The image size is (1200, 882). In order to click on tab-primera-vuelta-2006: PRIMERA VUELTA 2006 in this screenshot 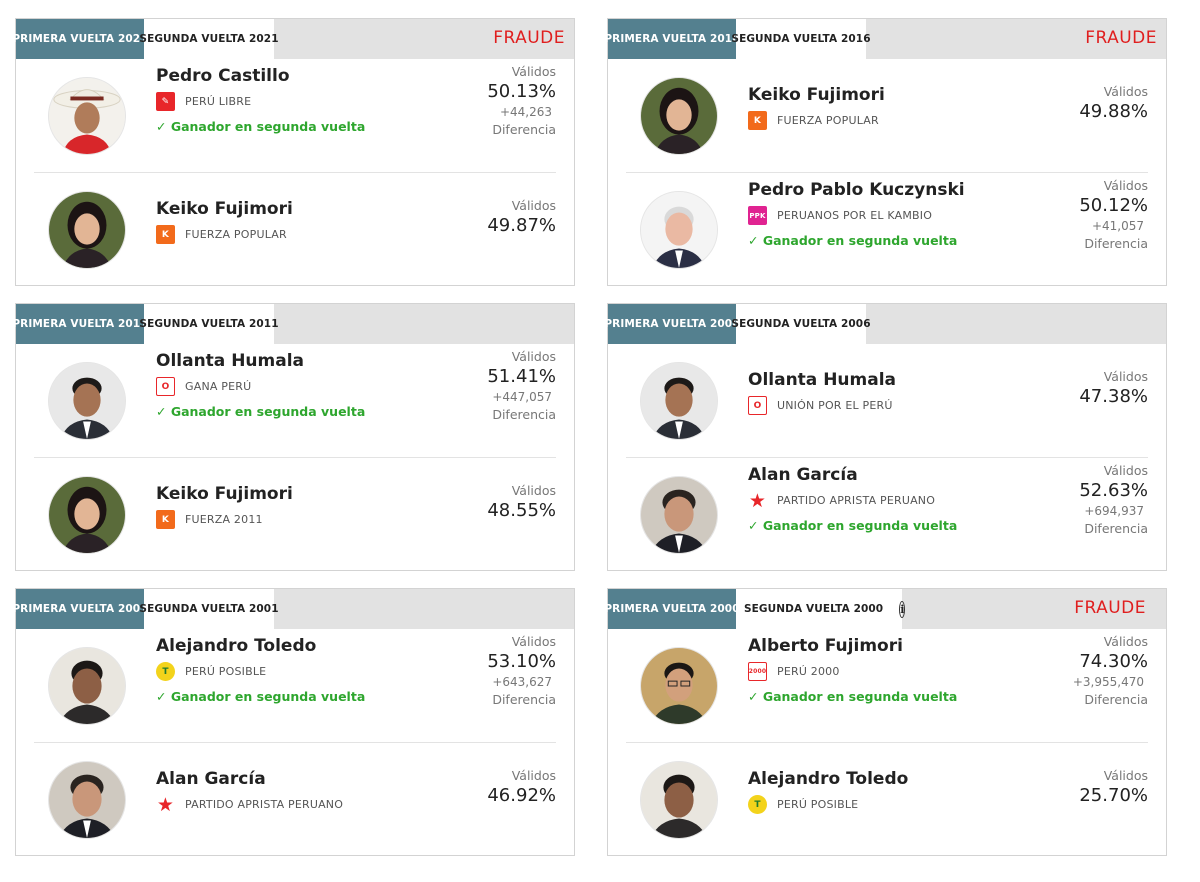, I will do `click(672, 324)`.